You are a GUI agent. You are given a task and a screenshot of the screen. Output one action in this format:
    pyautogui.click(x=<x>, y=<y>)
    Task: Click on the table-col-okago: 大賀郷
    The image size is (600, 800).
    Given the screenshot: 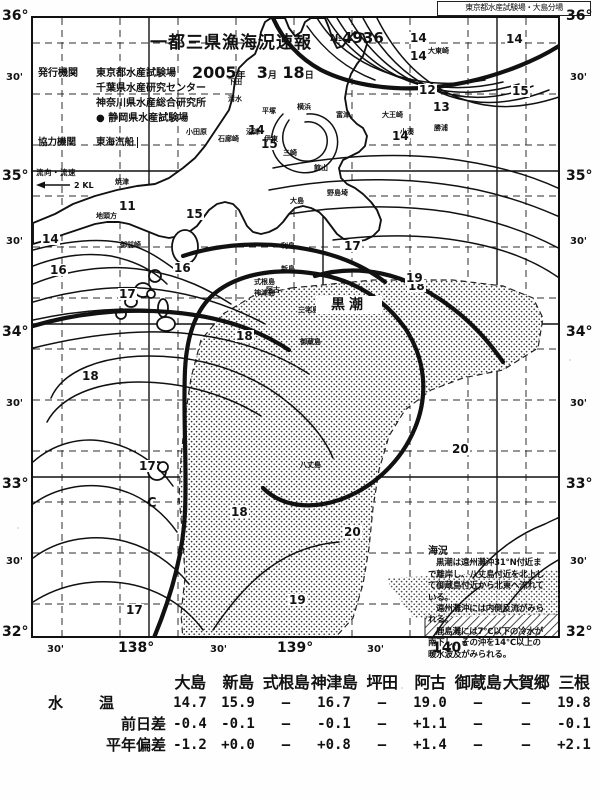 What is the action you would take?
    pyautogui.click(x=526, y=682)
    